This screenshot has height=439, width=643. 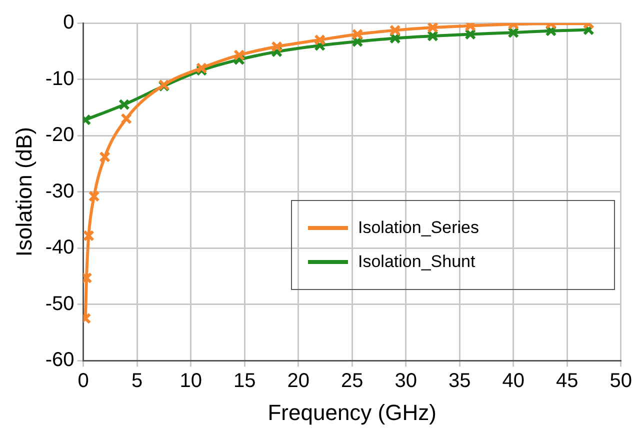 I want to click on x-tick-label: 30, so click(x=405, y=381).